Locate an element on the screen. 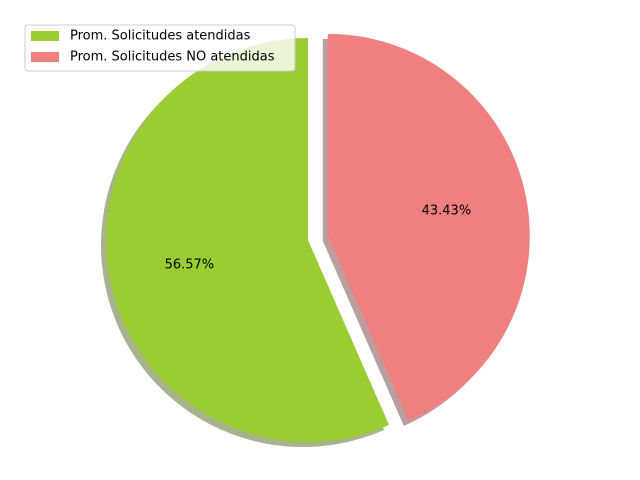 This screenshot has height=480, width=640. pie-labels: 56.57% 43.43% is located at coordinates (318, 238).